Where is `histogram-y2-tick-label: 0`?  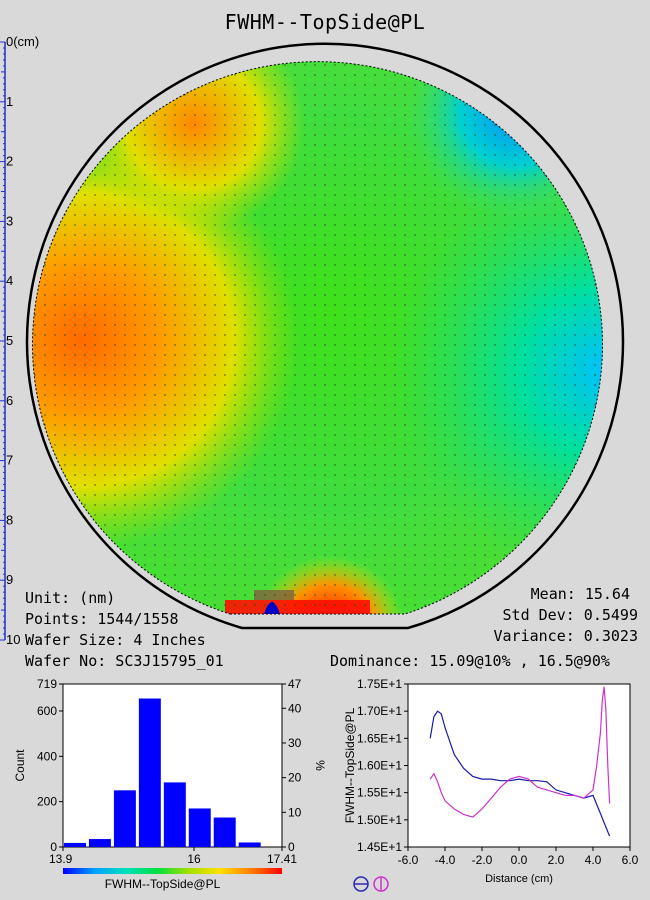
histogram-y2-tick-label: 0 is located at coordinates (291, 847).